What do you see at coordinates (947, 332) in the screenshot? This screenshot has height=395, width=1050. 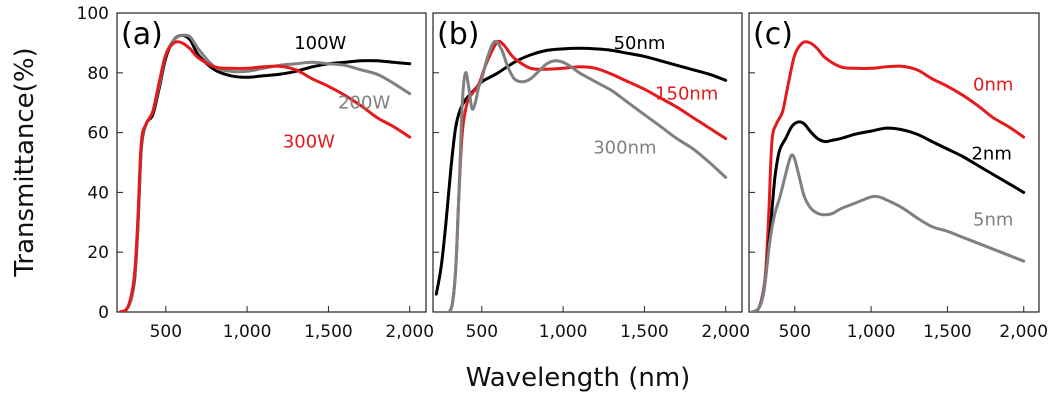 I see `panel-c-x-tick-label: 1,500` at bounding box center [947, 332].